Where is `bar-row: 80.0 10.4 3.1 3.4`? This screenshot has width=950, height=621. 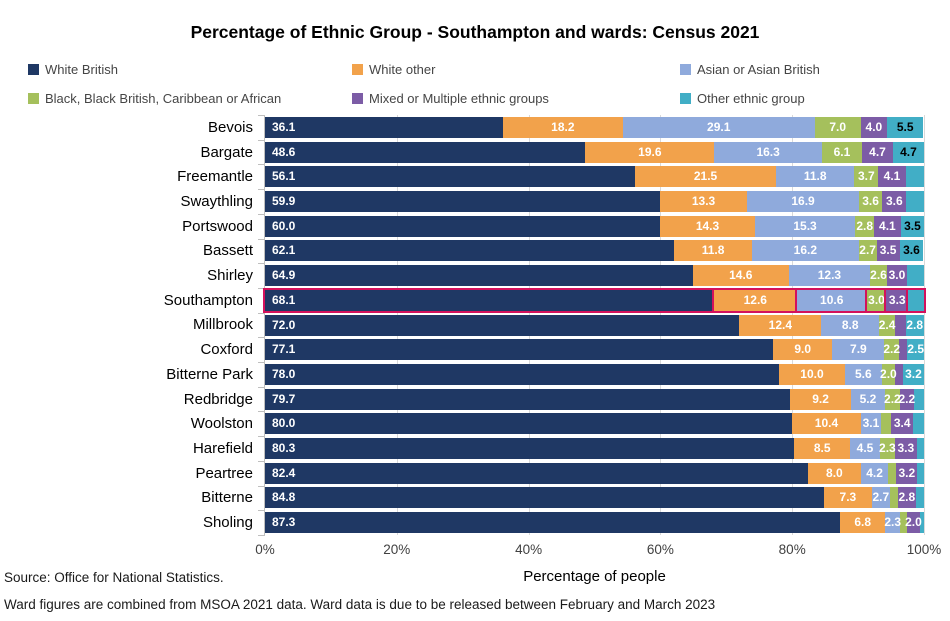 bar-row: 80.0 10.4 3.1 3.4 is located at coordinates (594, 424).